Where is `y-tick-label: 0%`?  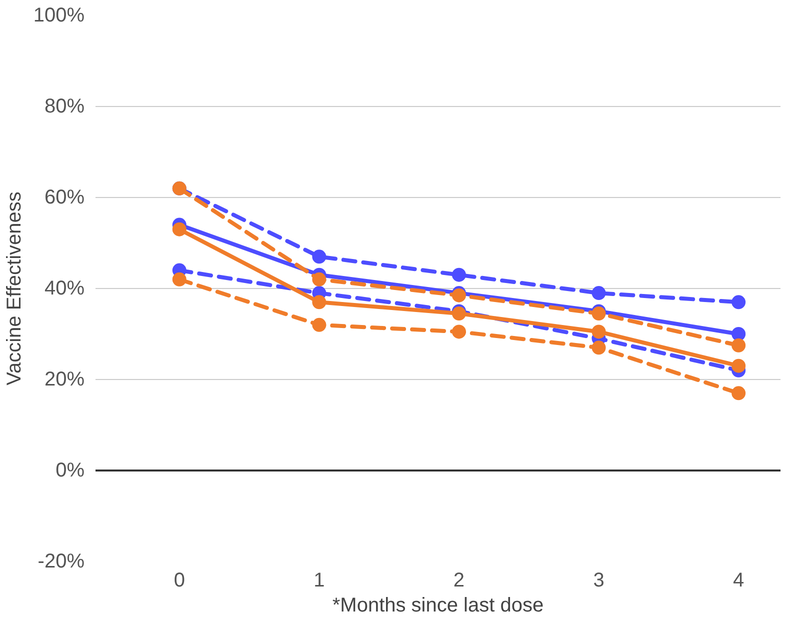 y-tick-label: 0% is located at coordinates (70, 471).